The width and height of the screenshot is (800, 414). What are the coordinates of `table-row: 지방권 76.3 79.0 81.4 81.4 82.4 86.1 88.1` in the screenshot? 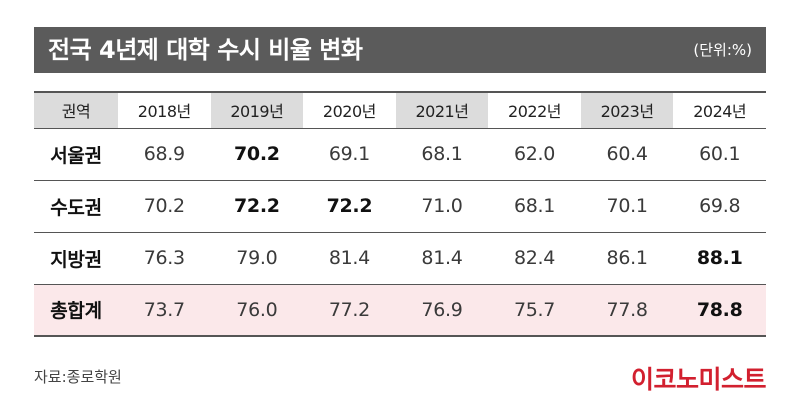 It's located at (400, 258).